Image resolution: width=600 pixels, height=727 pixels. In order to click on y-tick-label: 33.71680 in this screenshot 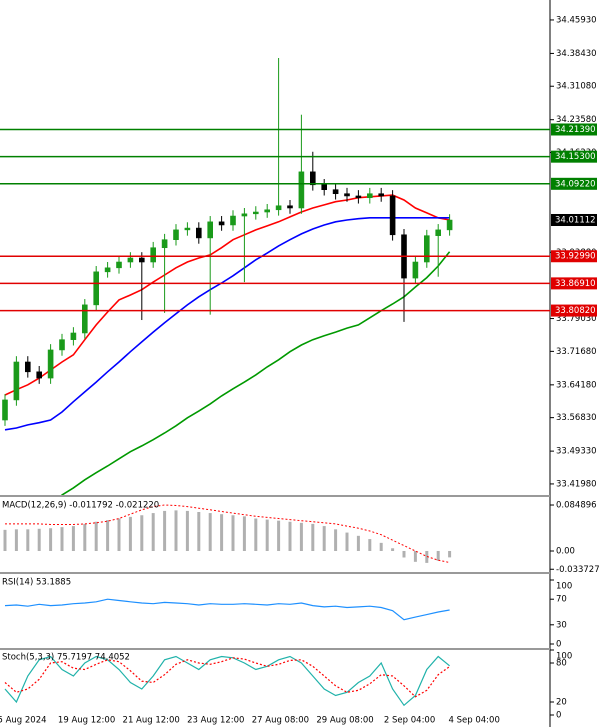, I will do `click(576, 352)`.